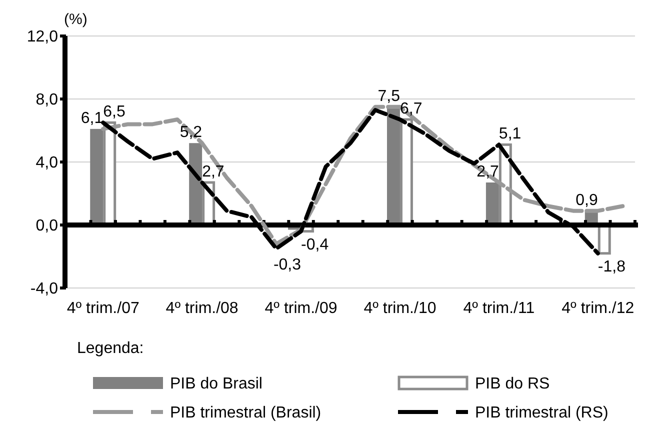 The width and height of the screenshot is (645, 423). What do you see at coordinates (510, 134) in the screenshot?
I see `data-label: 5,1` at bounding box center [510, 134].